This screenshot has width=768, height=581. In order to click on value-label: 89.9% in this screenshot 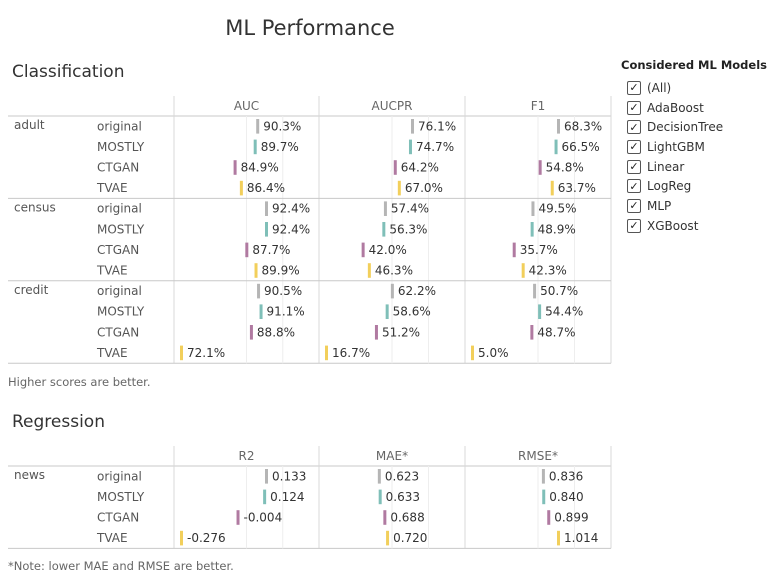, I will do `click(281, 271)`.